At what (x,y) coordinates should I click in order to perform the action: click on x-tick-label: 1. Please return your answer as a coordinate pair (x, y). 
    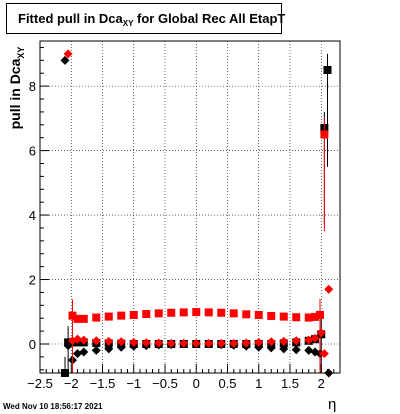
    Looking at the image, I should click on (258, 383).